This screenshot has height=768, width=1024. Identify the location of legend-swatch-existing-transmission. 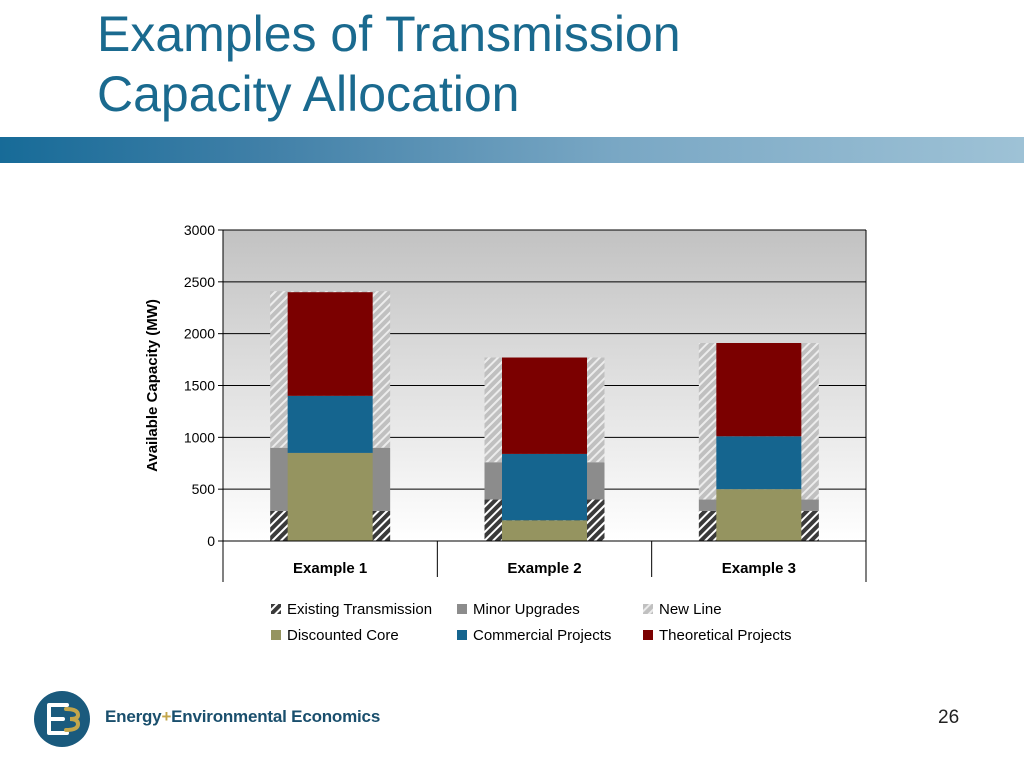
(276, 609).